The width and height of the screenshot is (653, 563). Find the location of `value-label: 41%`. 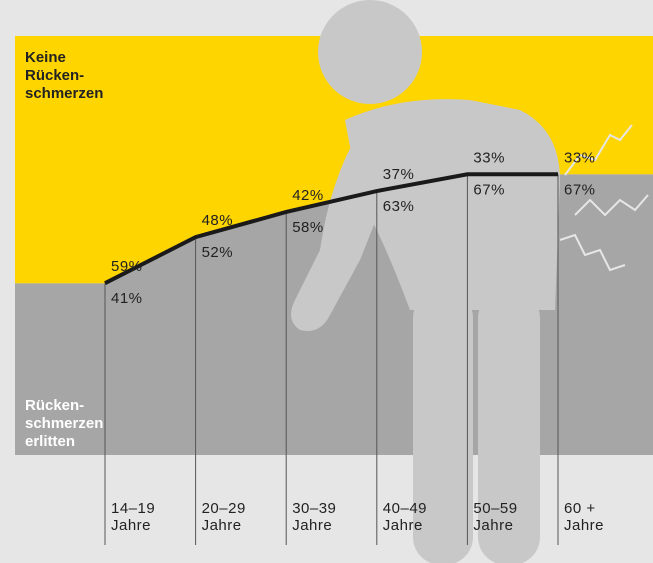

value-label: 41% is located at coordinates (127, 298).